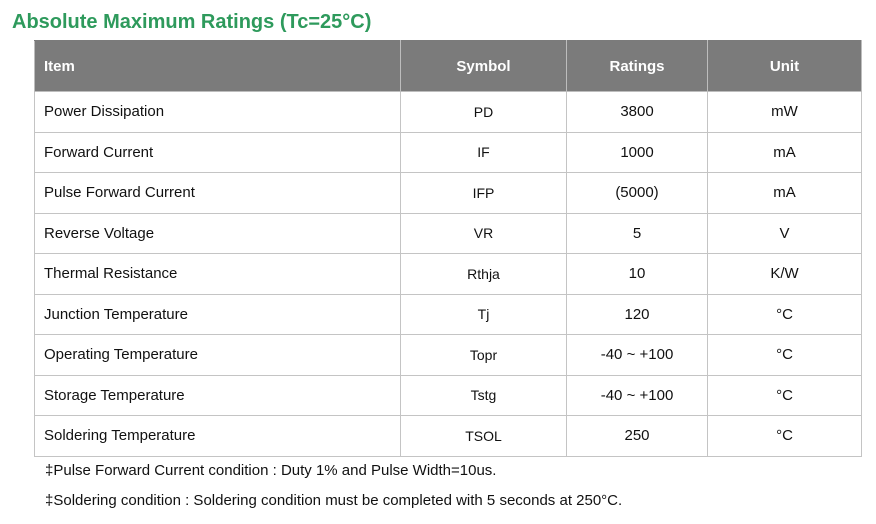 Image resolution: width=876 pixels, height=524 pixels. Describe the element at coordinates (217, 274) in the screenshot. I see `cell-item: Thermal Resistance` at that location.